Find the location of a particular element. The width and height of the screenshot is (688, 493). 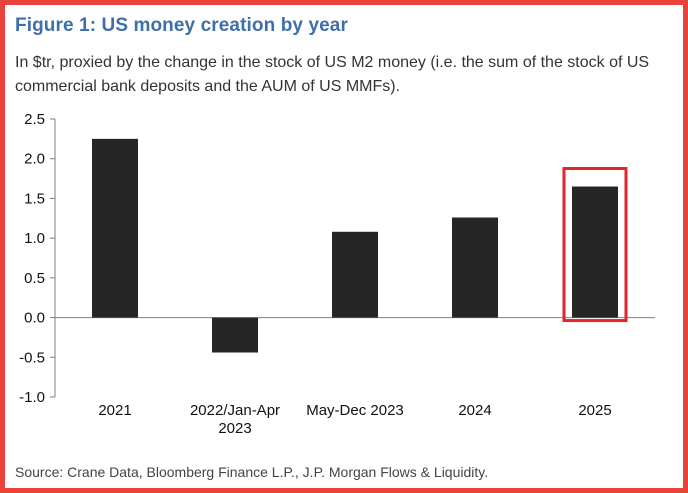

x-category-label: 2024 is located at coordinates (474, 410).